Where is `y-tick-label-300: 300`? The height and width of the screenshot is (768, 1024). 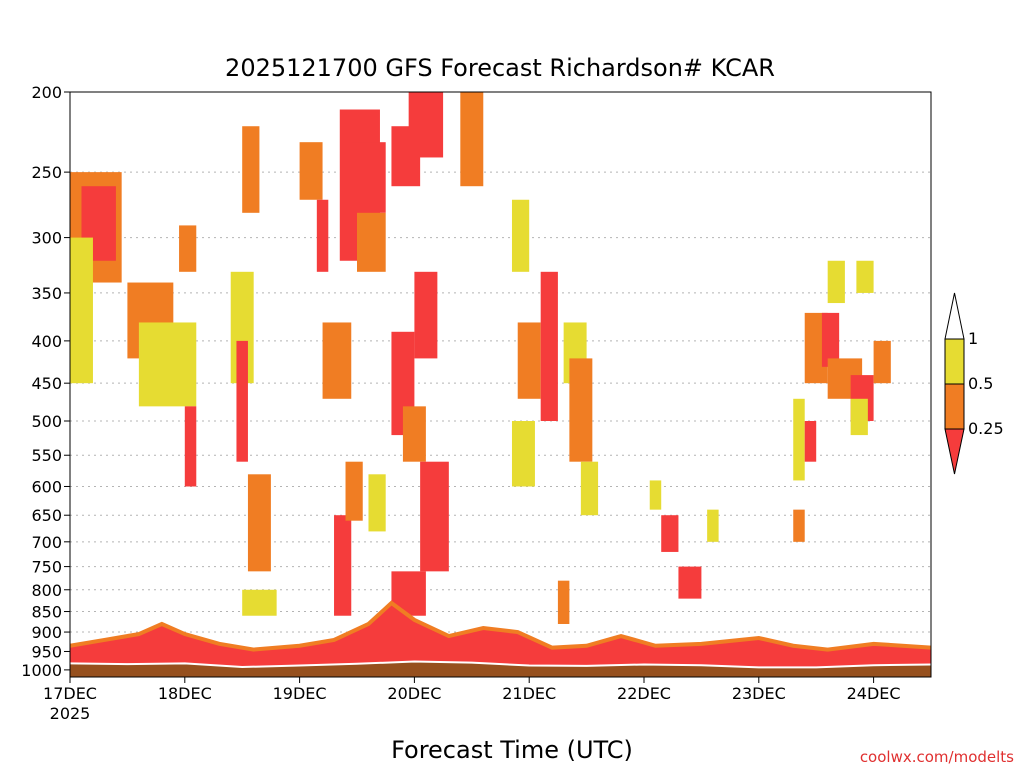 y-tick-label-300: 300 is located at coordinates (46, 238).